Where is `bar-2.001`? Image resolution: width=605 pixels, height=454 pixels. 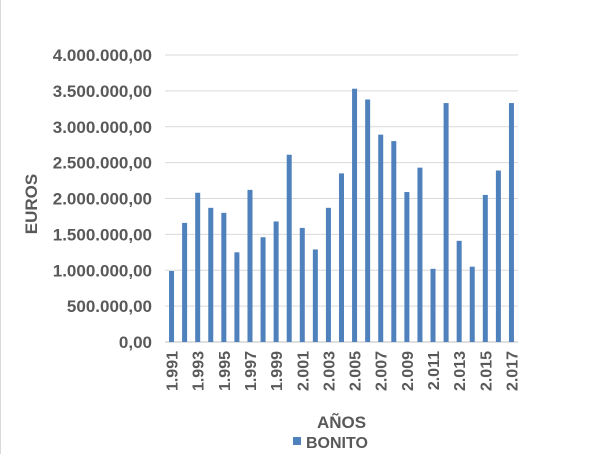 bar-2.001 is located at coordinates (302, 284).